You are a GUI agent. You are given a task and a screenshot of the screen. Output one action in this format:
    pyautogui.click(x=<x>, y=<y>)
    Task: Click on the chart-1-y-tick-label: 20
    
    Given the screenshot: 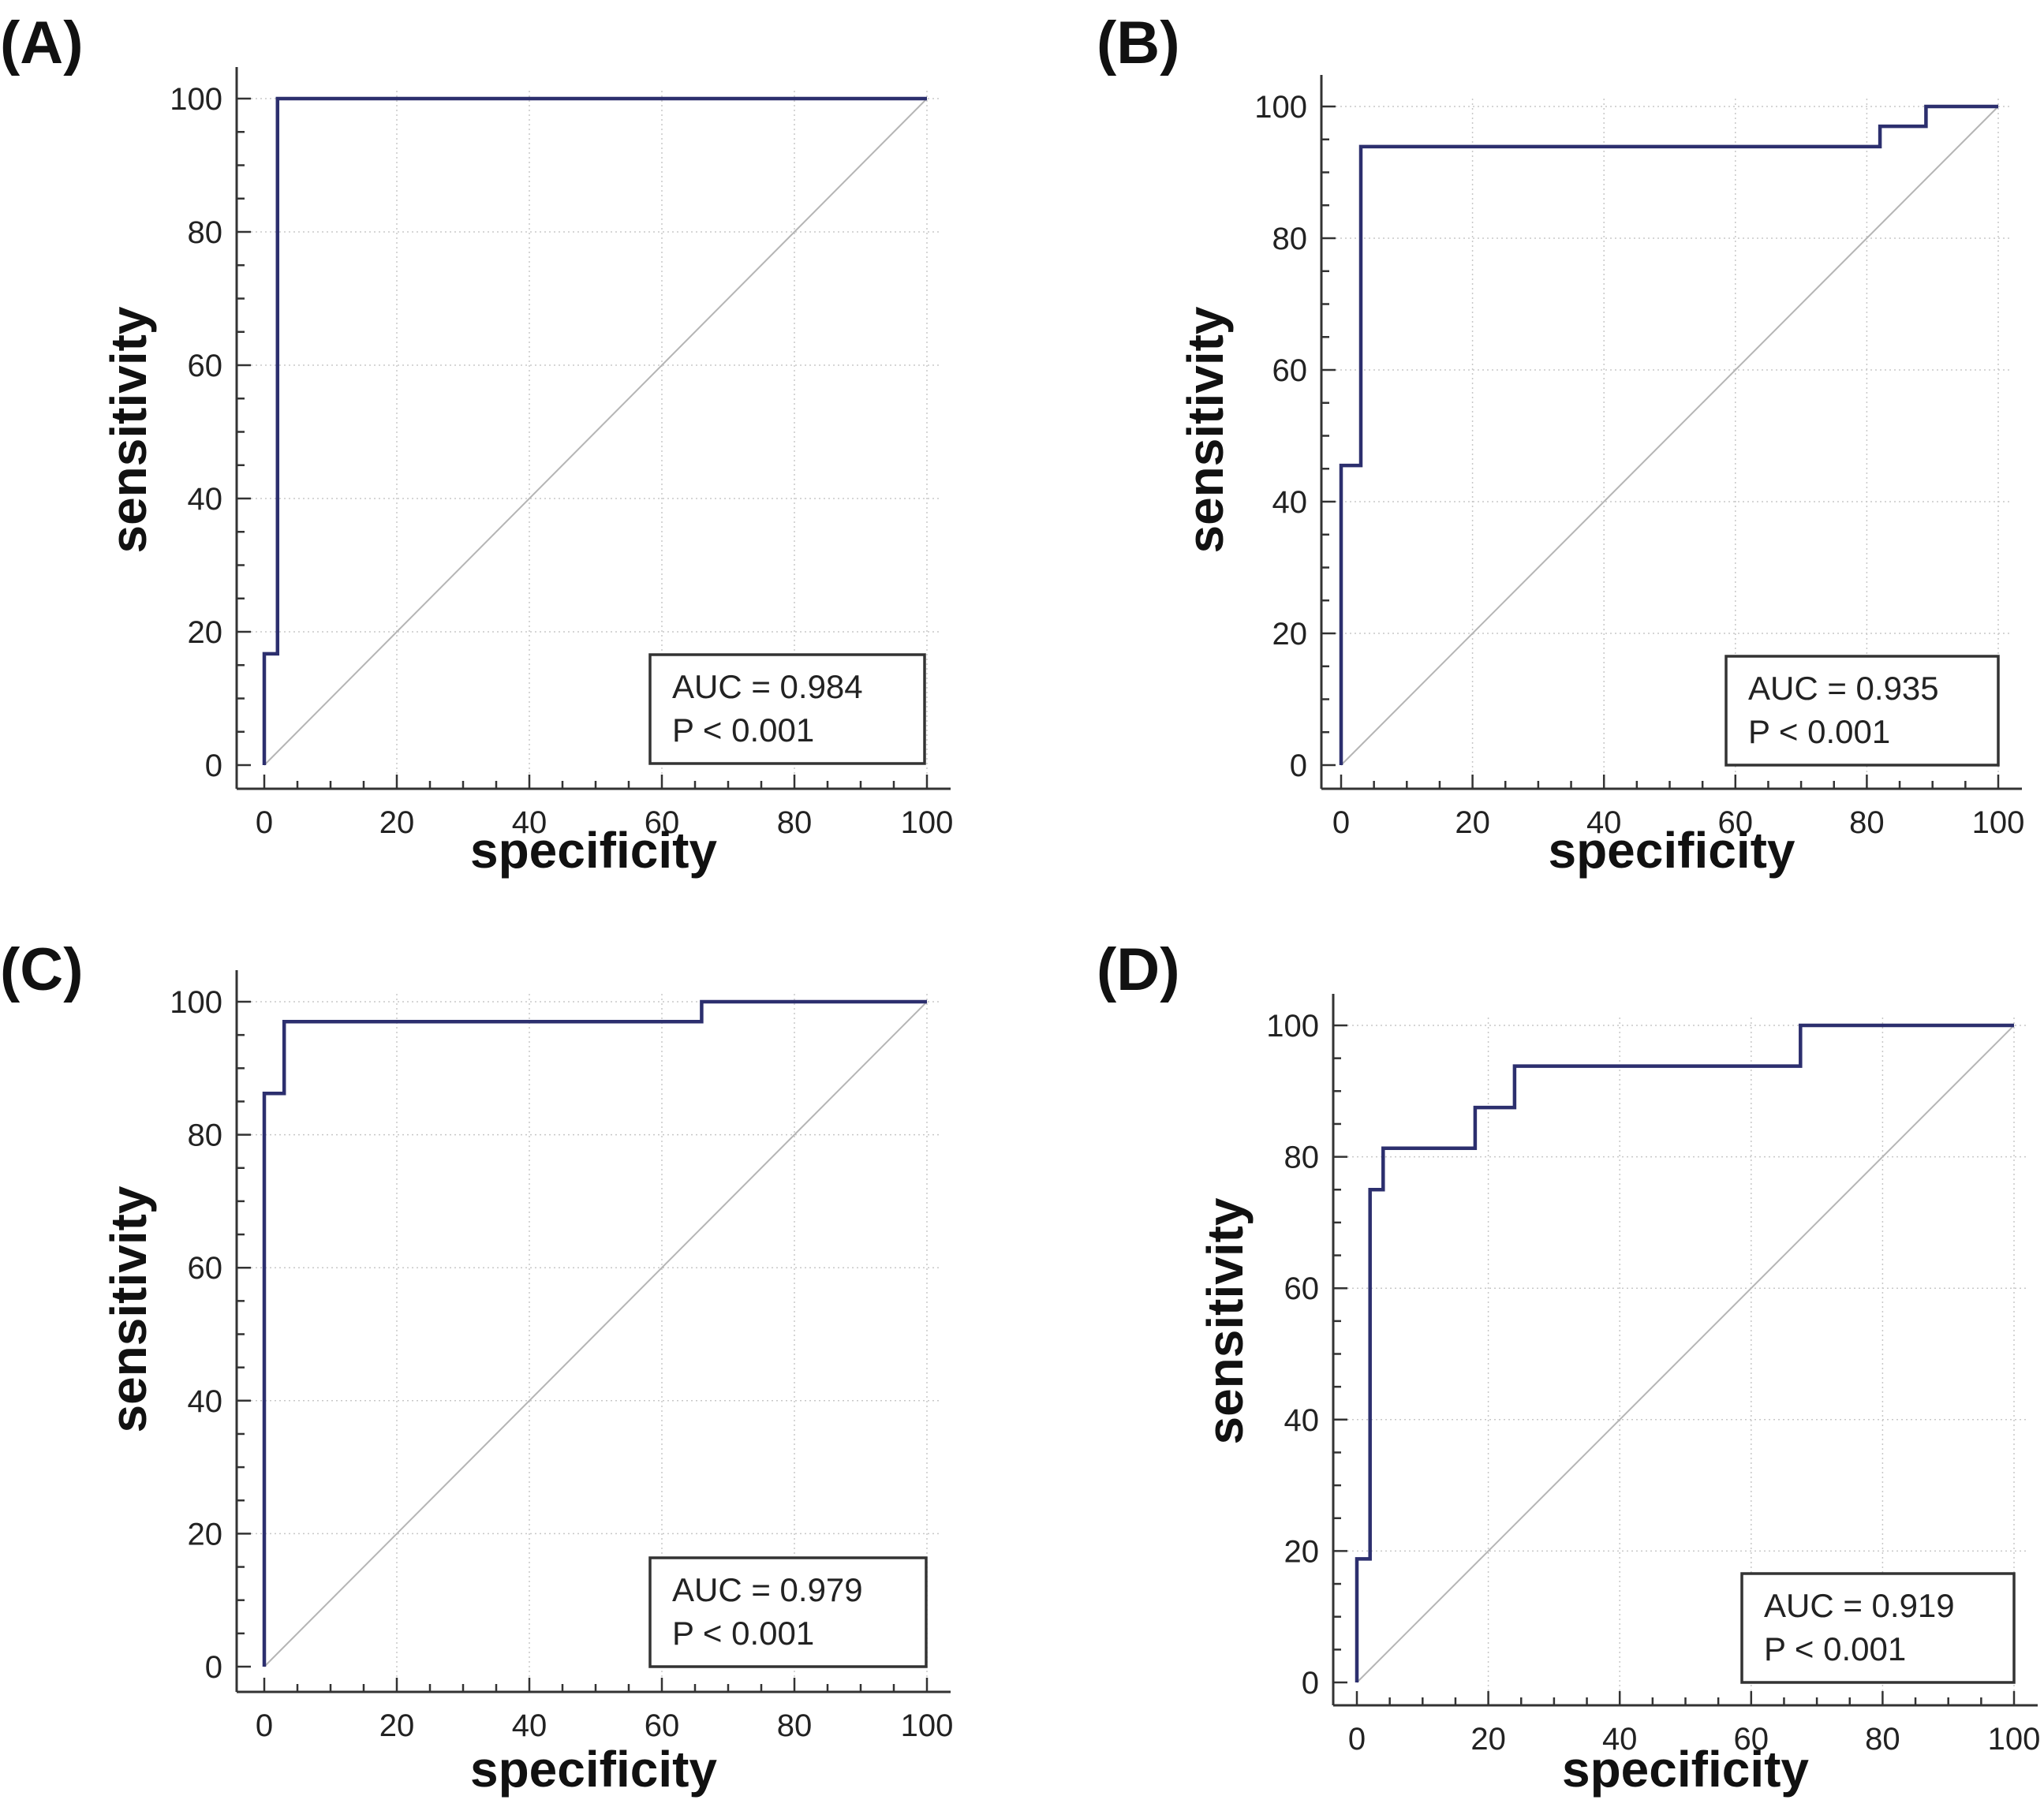 What is the action you would take?
    pyautogui.click(x=1290, y=634)
    